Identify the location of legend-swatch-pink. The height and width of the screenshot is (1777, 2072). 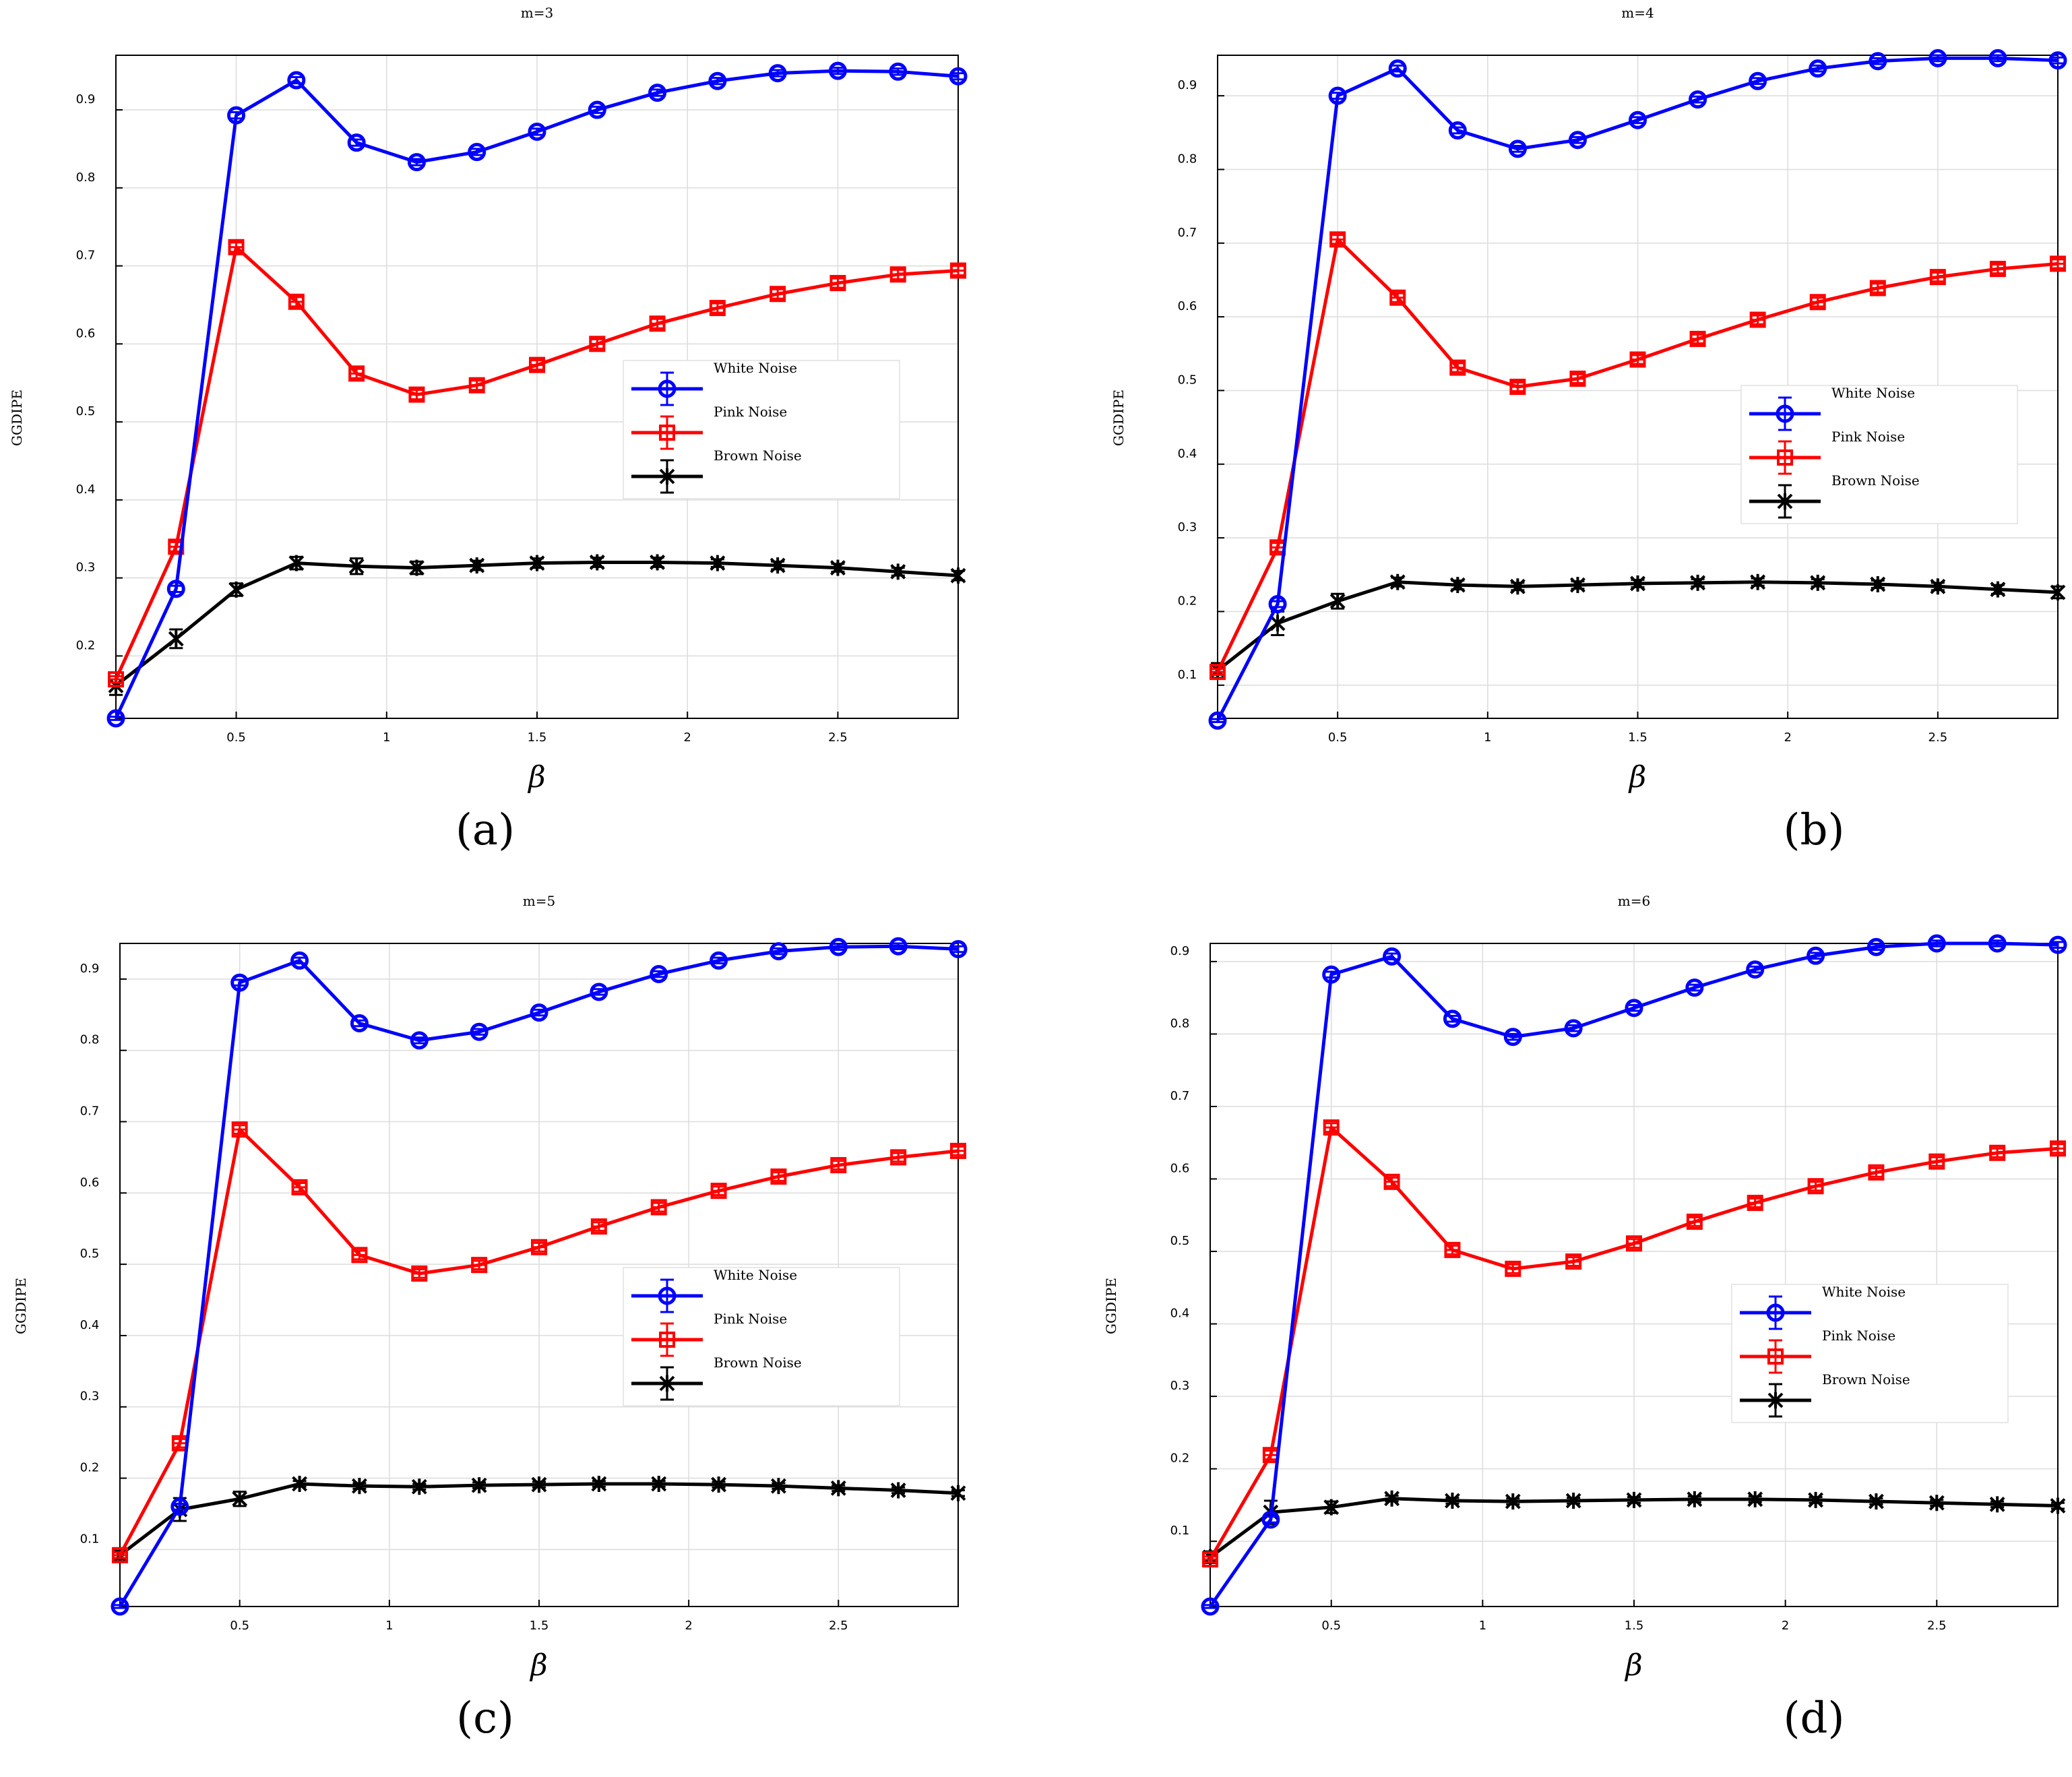
(667, 432).